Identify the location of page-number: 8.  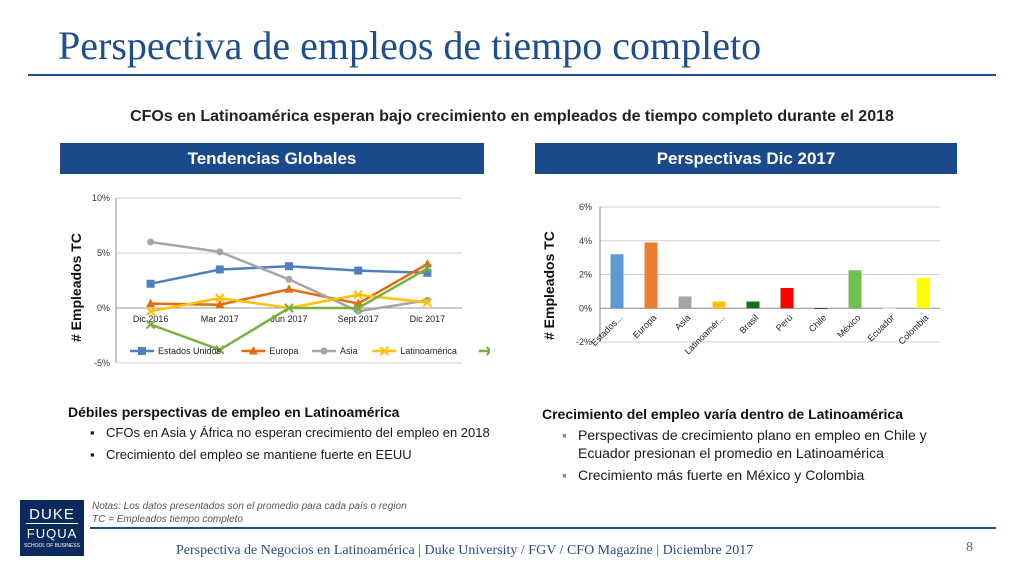
(969, 547).